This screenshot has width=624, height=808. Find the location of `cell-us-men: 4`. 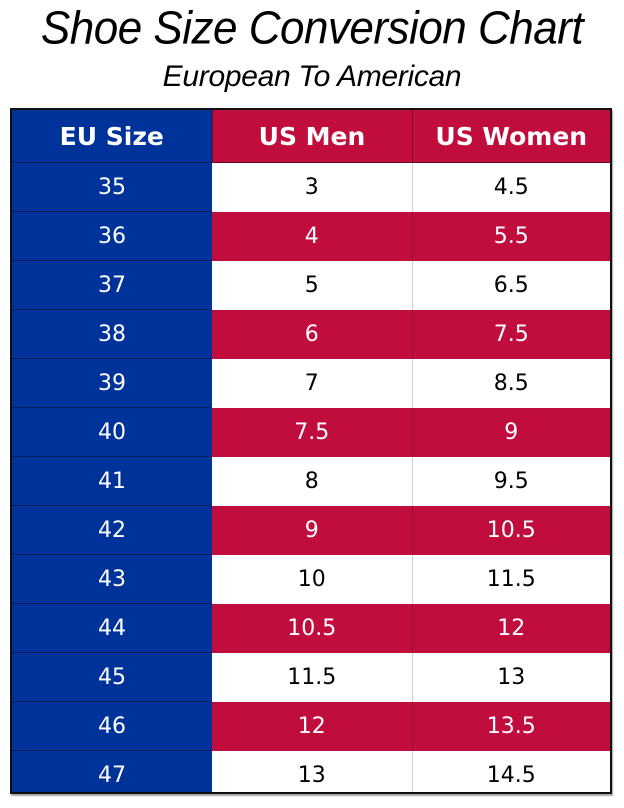

cell-us-men: 4 is located at coordinates (312, 236).